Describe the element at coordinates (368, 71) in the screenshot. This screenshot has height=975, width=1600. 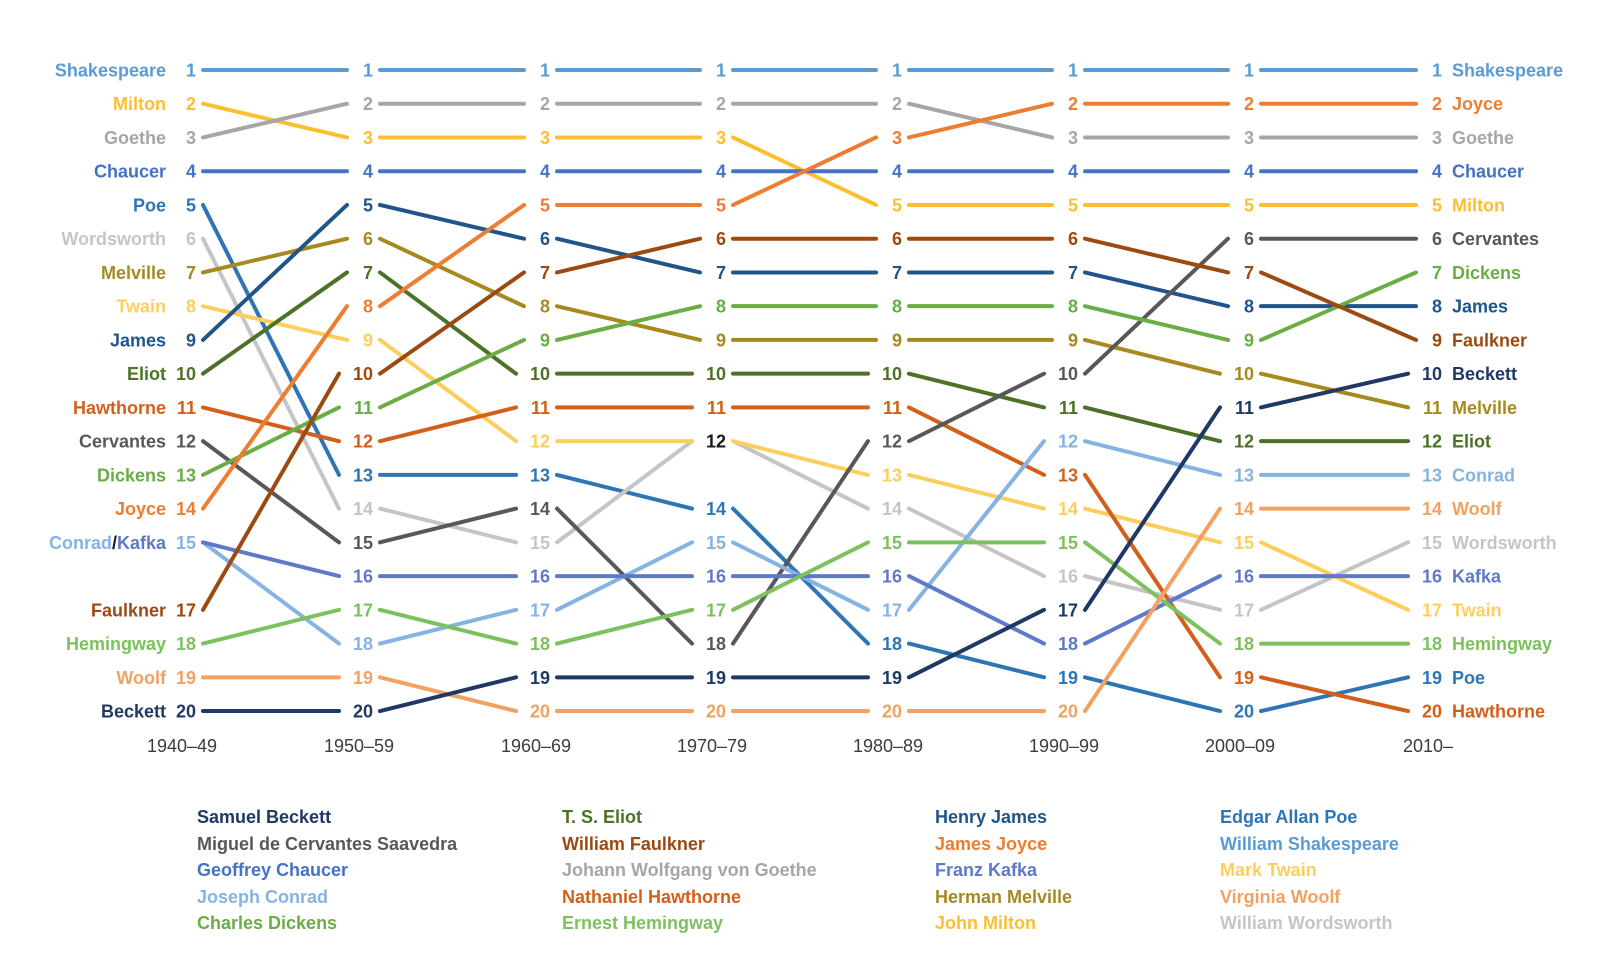
I see `rank-number-col1-r1: 1` at that location.